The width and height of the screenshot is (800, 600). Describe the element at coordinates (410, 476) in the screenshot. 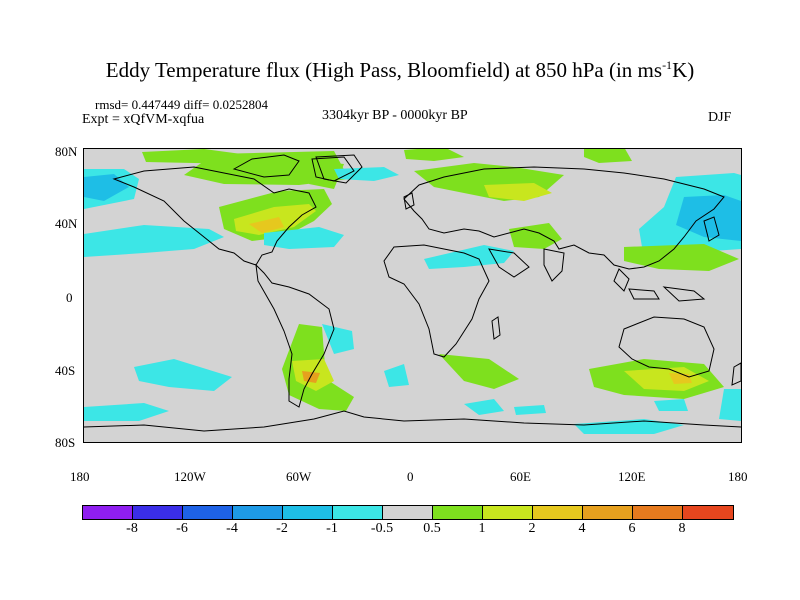

I see `lon-tick-label: 0` at that location.